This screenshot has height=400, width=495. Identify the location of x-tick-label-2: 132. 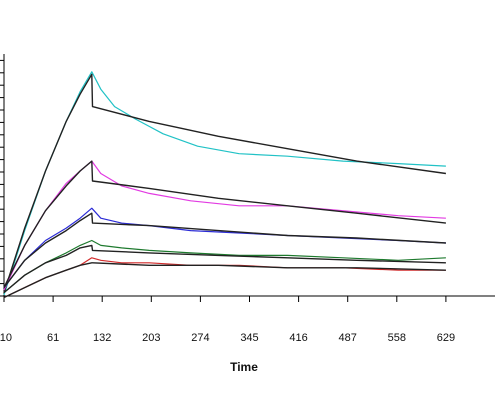
(102, 338).